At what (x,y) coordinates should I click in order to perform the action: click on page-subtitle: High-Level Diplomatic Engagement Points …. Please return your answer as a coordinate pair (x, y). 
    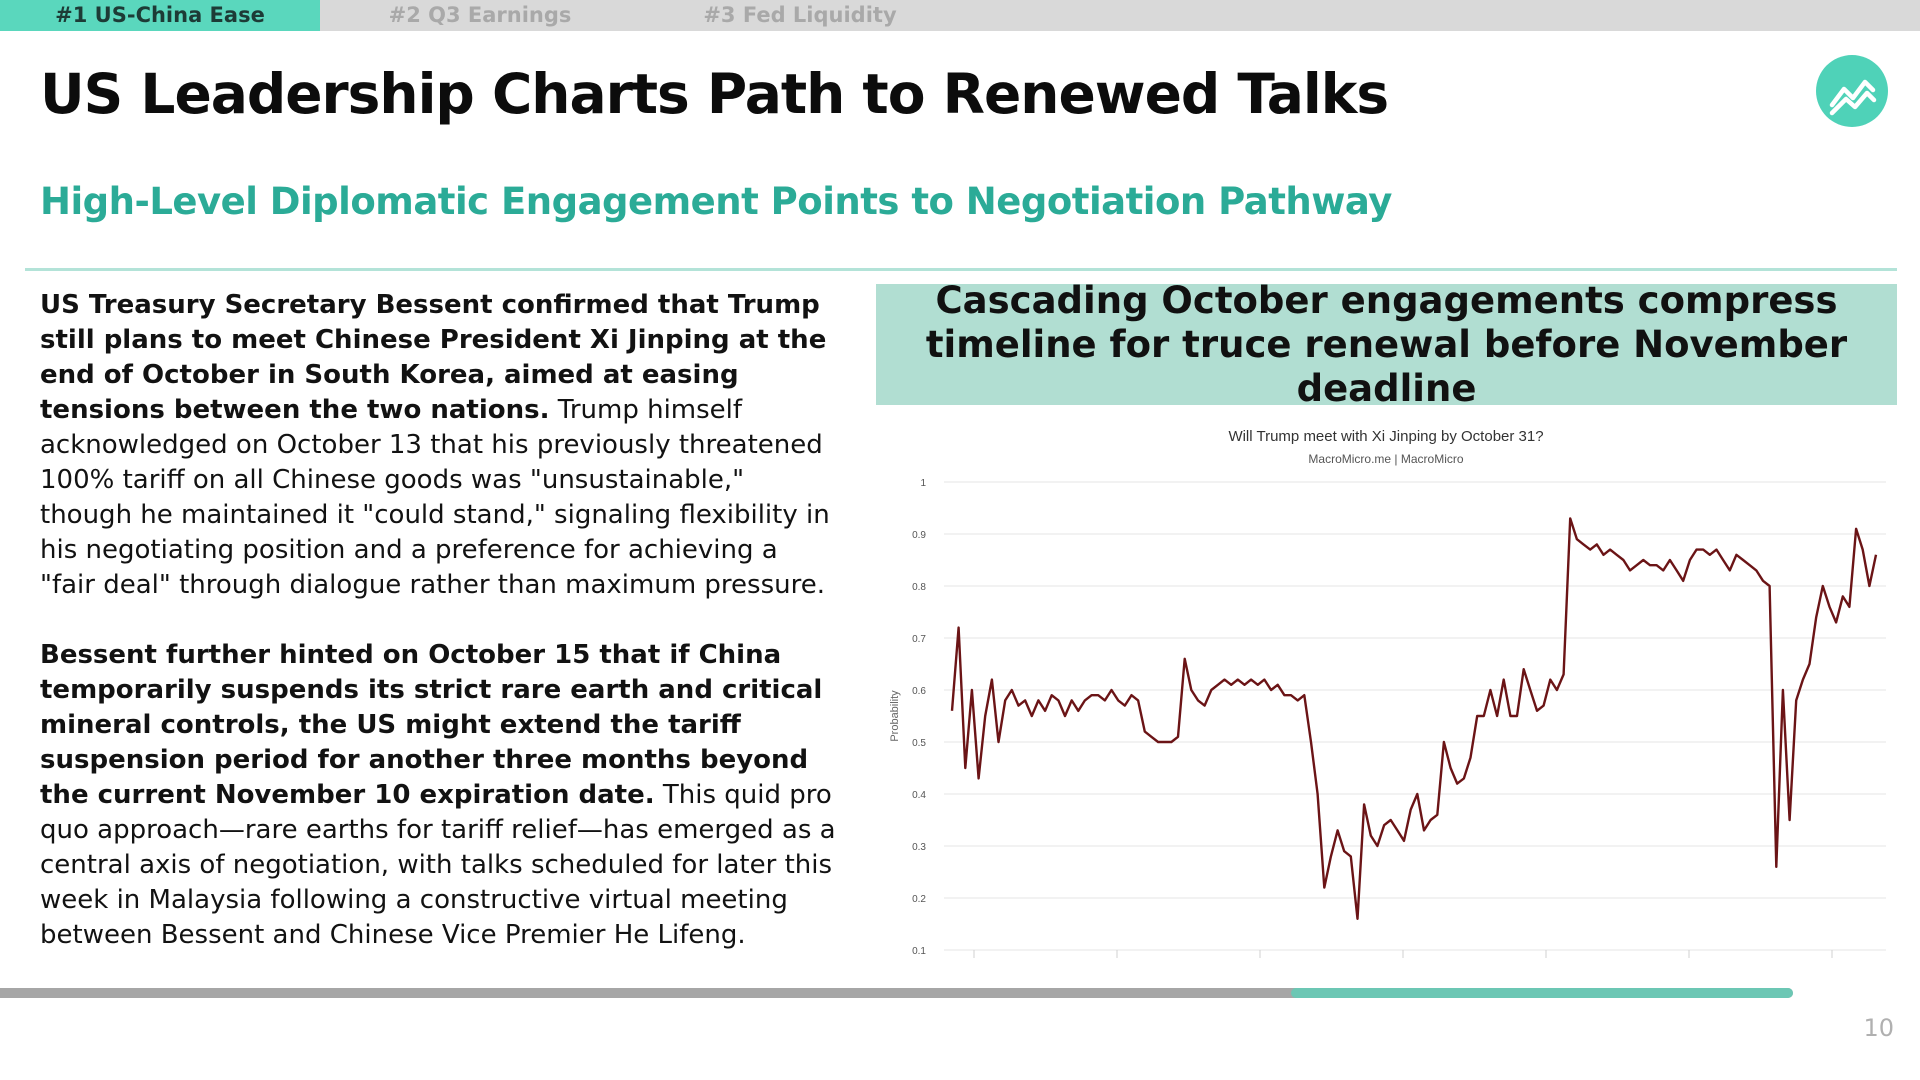
    Looking at the image, I should click on (716, 201).